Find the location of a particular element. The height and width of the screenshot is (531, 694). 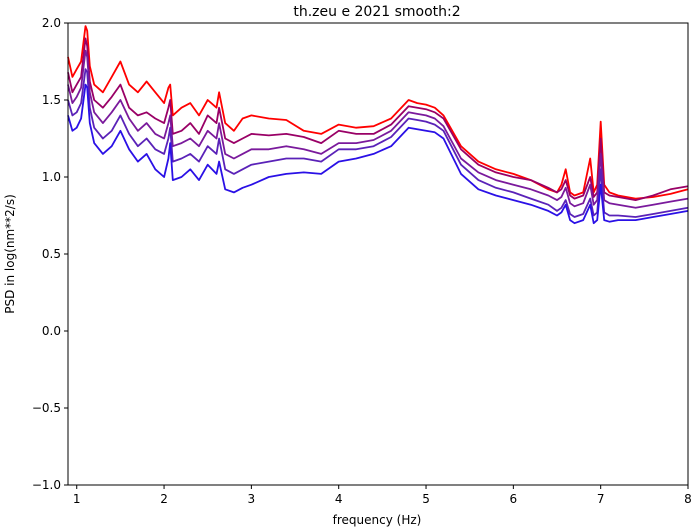

y-axis: −1.0 −0.5 0.0 0.5 1.0 1.5 2.0 is located at coordinates (50, 254).